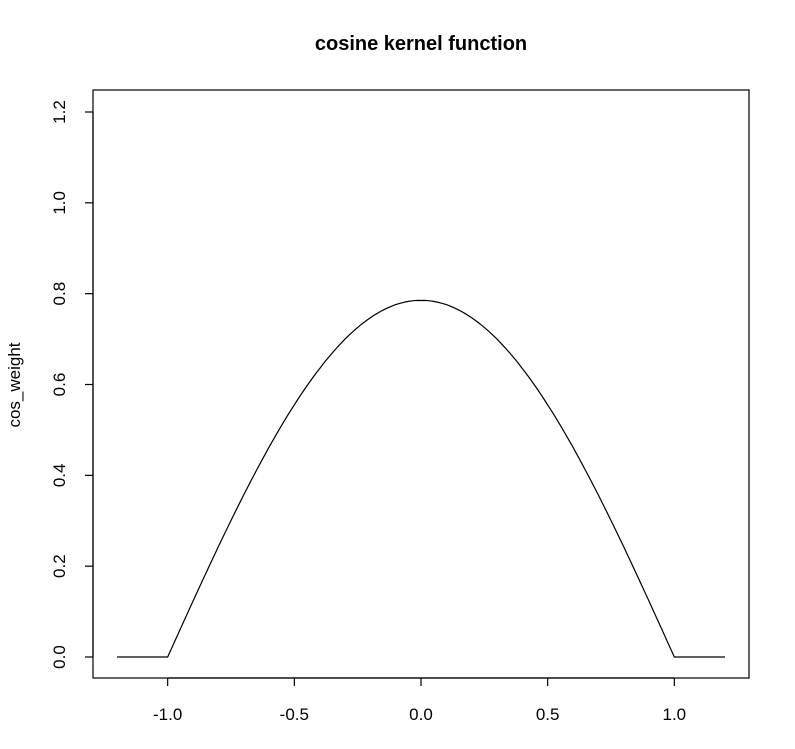 The width and height of the screenshot is (795, 749). Describe the element at coordinates (548, 714) in the screenshot. I see `x-tick-label: 0.5` at that location.